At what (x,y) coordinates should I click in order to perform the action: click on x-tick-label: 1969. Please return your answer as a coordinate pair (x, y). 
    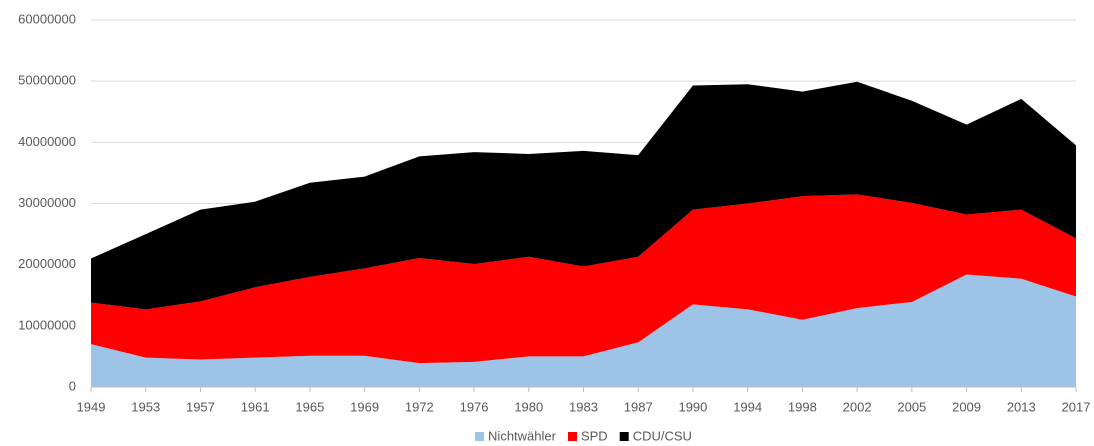
    Looking at the image, I should click on (364, 406).